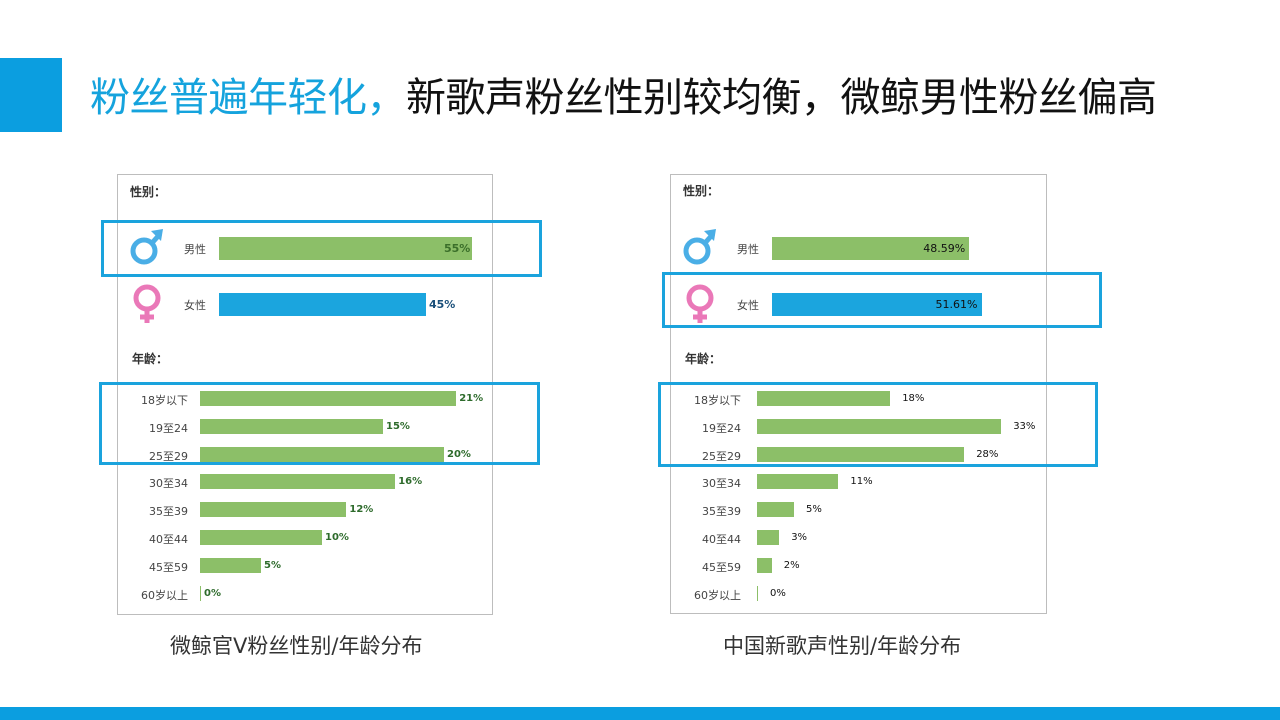 The width and height of the screenshot is (1280, 720). Describe the element at coordinates (471, 398) in the screenshot. I see `age-value-label: 21%` at that location.